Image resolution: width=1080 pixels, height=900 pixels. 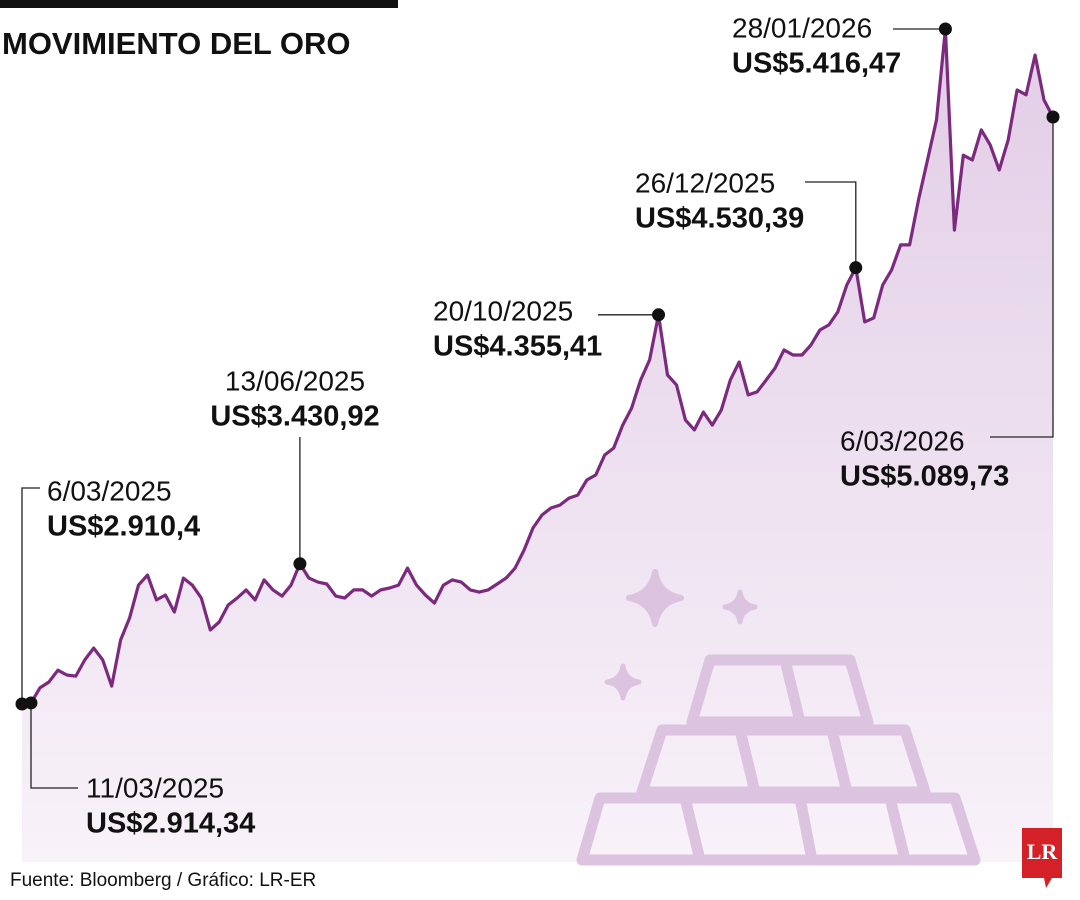 What do you see at coordinates (295, 380) in the screenshot?
I see `annotation-date: 13/06/2025` at bounding box center [295, 380].